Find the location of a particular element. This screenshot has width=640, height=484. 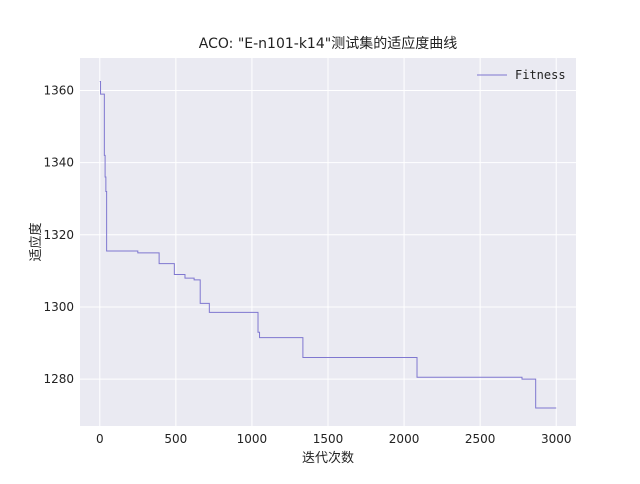

x-tick-label: 0 is located at coordinates (100, 439).